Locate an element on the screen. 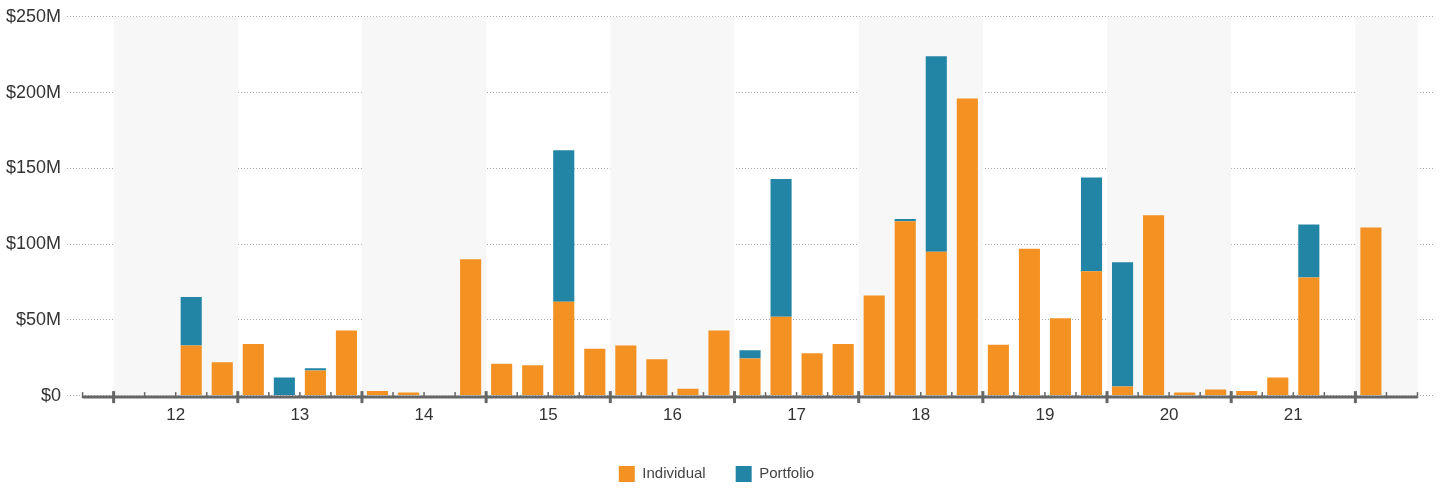 This screenshot has height=492, width=1443. y-tick-label: $150M is located at coordinates (33, 167).